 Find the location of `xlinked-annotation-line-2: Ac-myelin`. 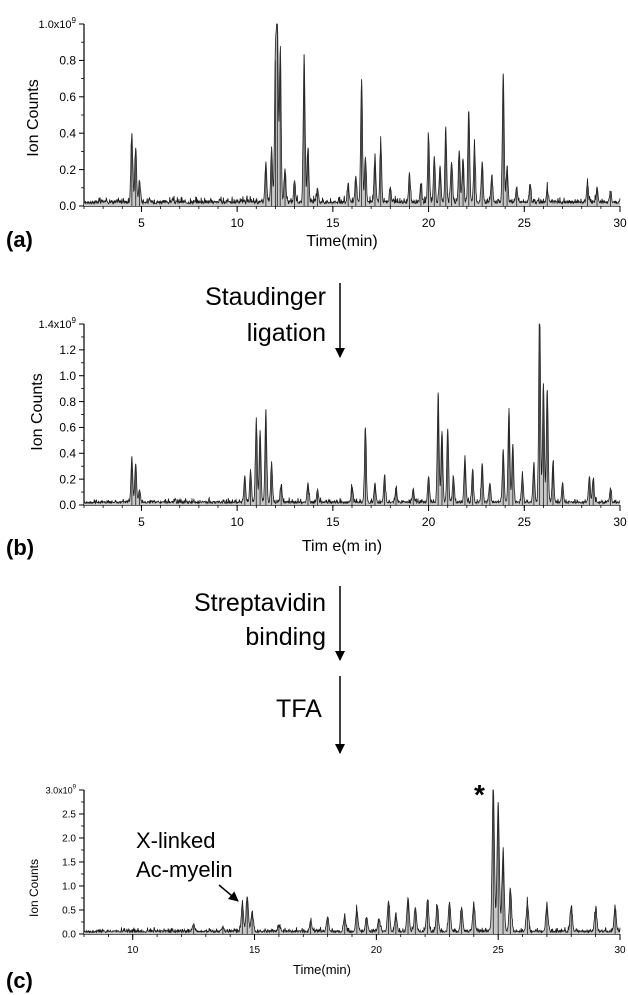

xlinked-annotation-line-2: Ac-myelin is located at coordinates (184, 869).